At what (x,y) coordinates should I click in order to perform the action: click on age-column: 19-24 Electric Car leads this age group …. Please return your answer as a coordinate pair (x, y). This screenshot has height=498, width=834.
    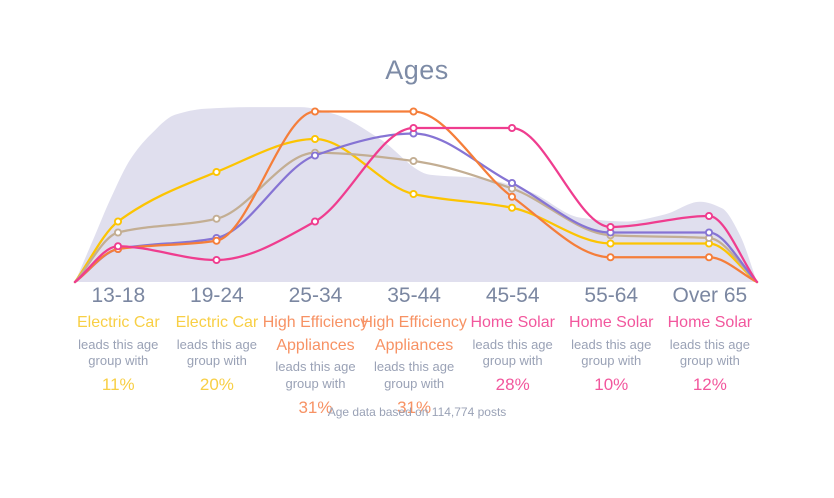
    Looking at the image, I should click on (217, 351).